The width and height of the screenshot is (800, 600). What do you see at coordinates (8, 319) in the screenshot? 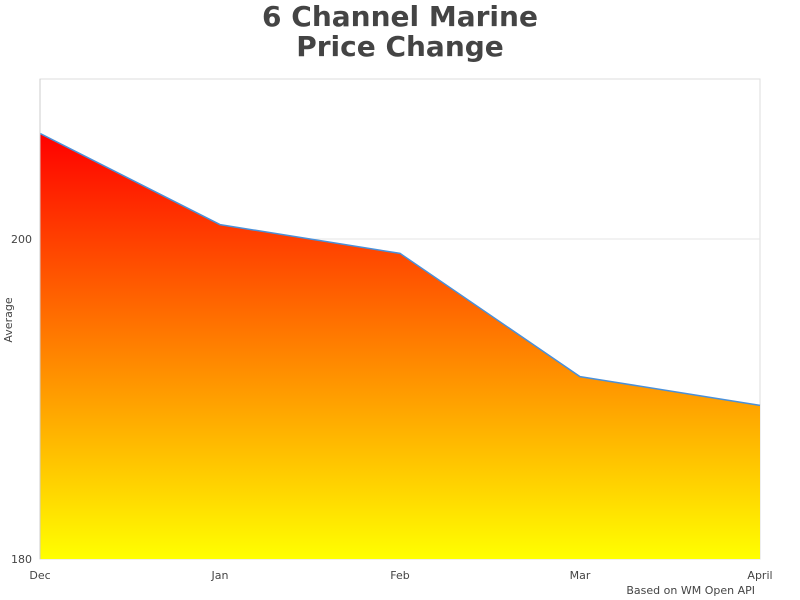
I see `y-axis-label: Average` at bounding box center [8, 319].